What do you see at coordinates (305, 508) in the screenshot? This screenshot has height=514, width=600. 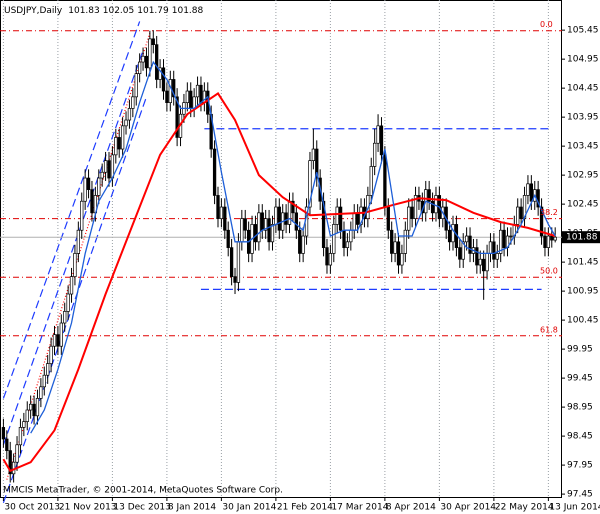 I see `x-tick-label: 21 Feb 2014` at bounding box center [305, 508].